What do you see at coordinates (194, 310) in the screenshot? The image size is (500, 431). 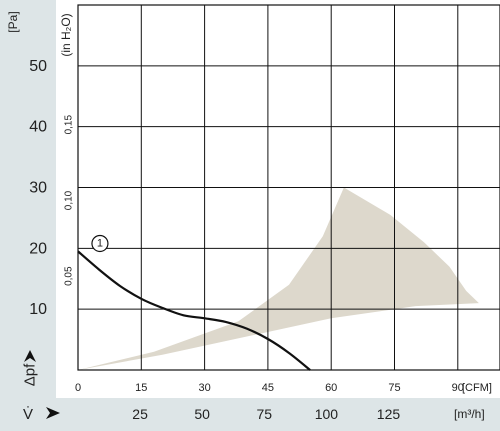 I see `performance-curve` at bounding box center [194, 310].